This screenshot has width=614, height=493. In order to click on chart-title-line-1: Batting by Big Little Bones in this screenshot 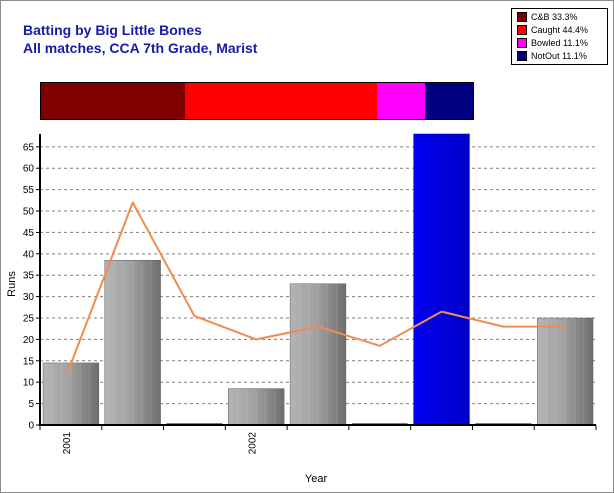, I will do `click(112, 30)`.